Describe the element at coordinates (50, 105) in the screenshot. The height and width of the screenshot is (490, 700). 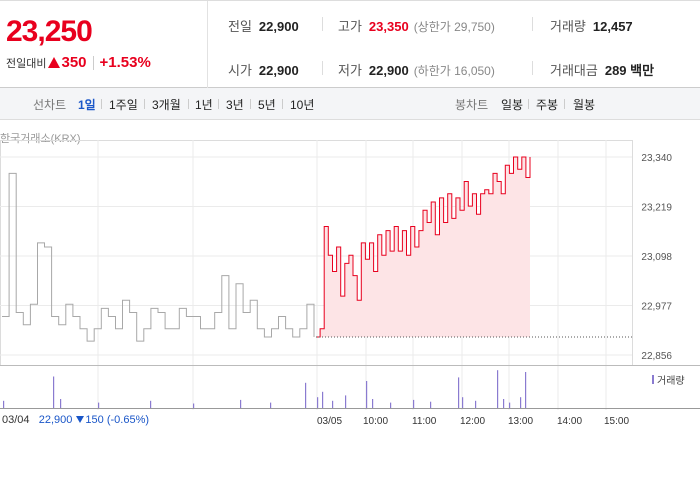
I see `line-chart-label: 선차트` at that location.